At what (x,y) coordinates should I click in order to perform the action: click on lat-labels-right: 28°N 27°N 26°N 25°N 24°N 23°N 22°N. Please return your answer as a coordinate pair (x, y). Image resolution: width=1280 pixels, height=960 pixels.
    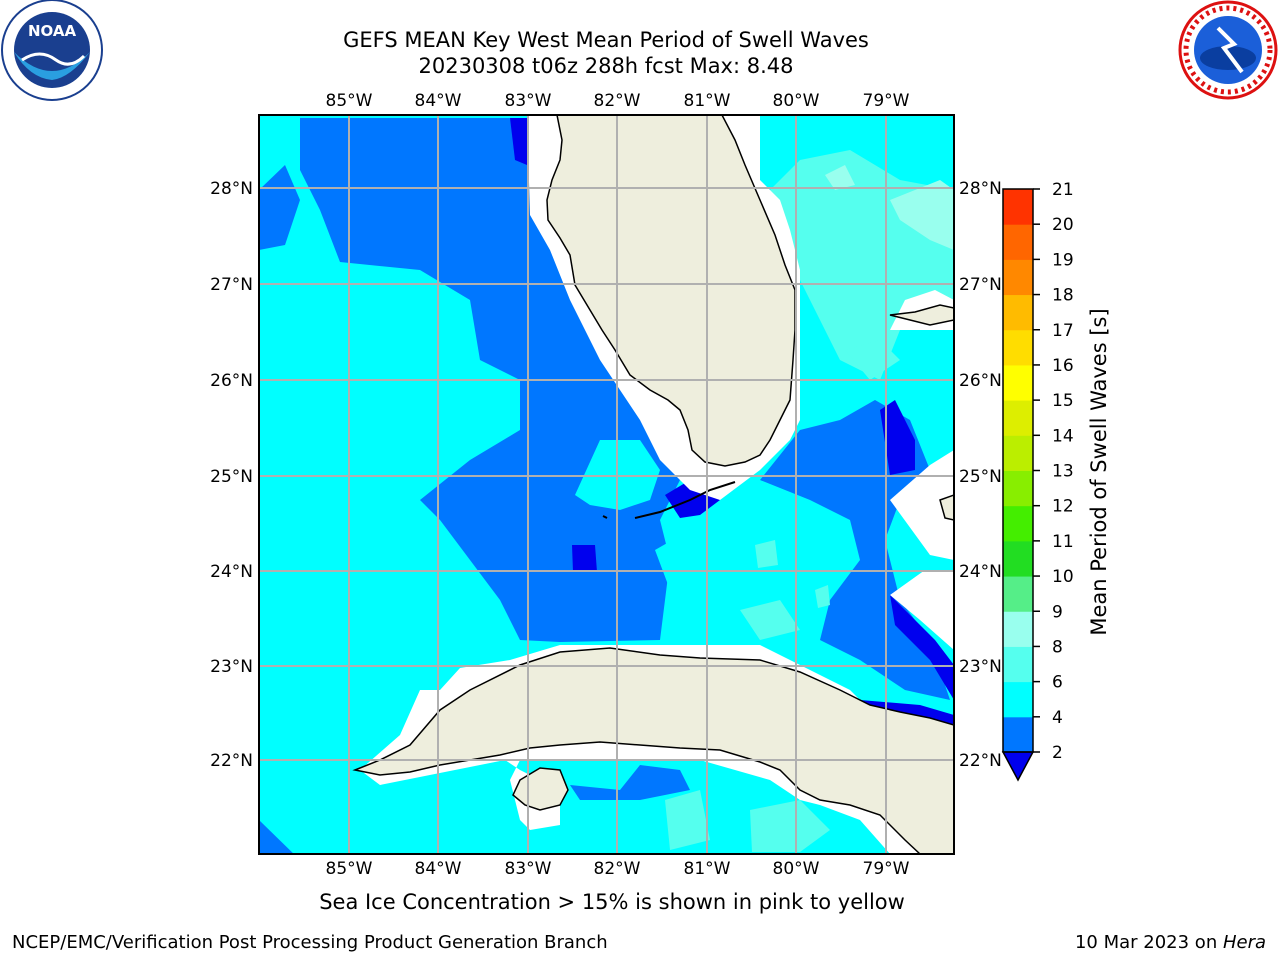
    Looking at the image, I should click on (980, 475).